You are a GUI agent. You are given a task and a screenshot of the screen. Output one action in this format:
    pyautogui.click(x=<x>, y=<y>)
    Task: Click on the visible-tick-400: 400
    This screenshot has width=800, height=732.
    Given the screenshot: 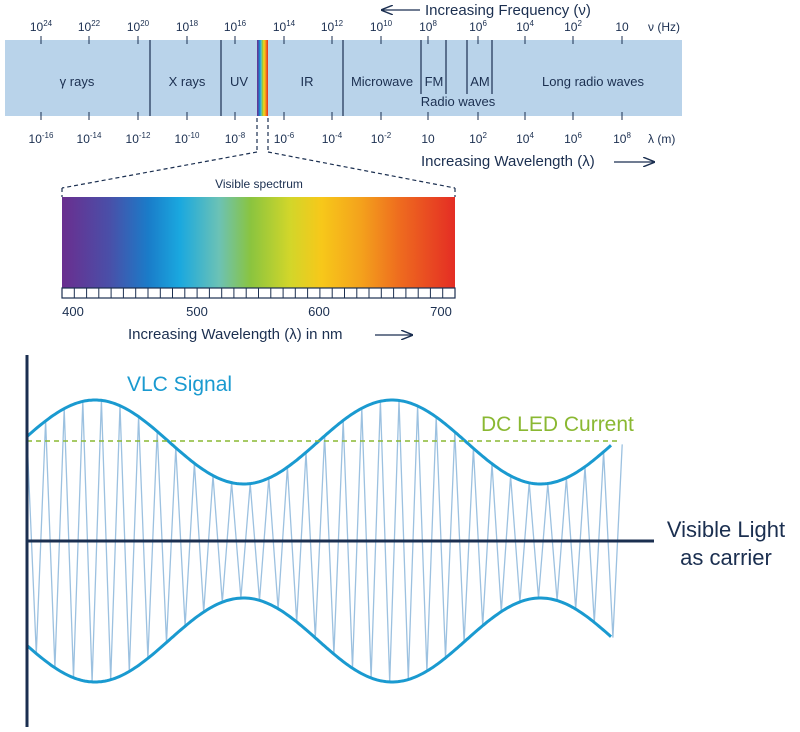 What is the action you would take?
    pyautogui.click(x=73, y=311)
    